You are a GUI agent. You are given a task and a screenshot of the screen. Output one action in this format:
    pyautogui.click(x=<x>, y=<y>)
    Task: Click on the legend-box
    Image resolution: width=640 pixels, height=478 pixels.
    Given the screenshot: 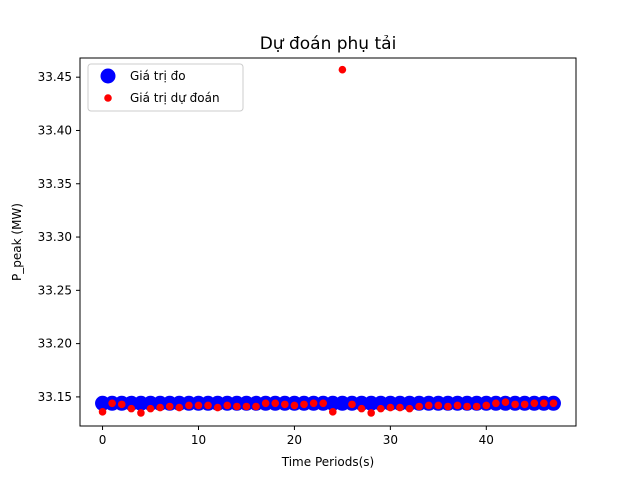 What is the action you would take?
    pyautogui.click(x=165, y=87)
    